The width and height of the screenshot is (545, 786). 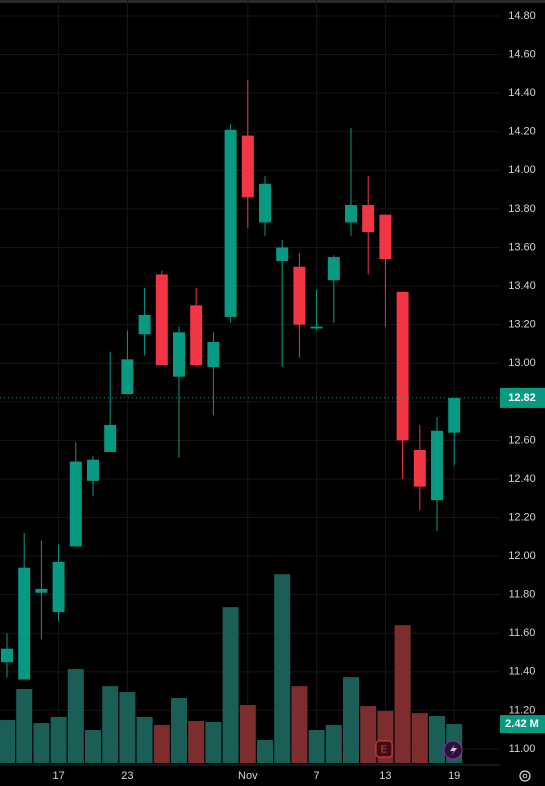 What do you see at coordinates (127, 776) in the screenshot?
I see `x-tick-label: 23` at bounding box center [127, 776].